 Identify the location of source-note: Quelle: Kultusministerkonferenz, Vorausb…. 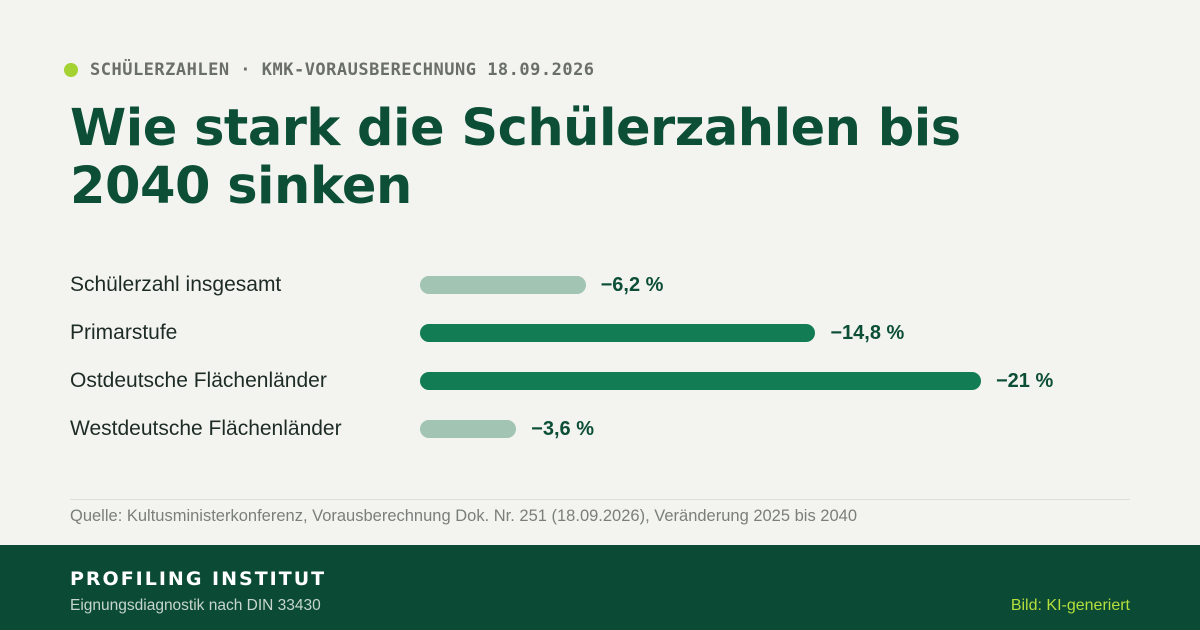
(464, 516).